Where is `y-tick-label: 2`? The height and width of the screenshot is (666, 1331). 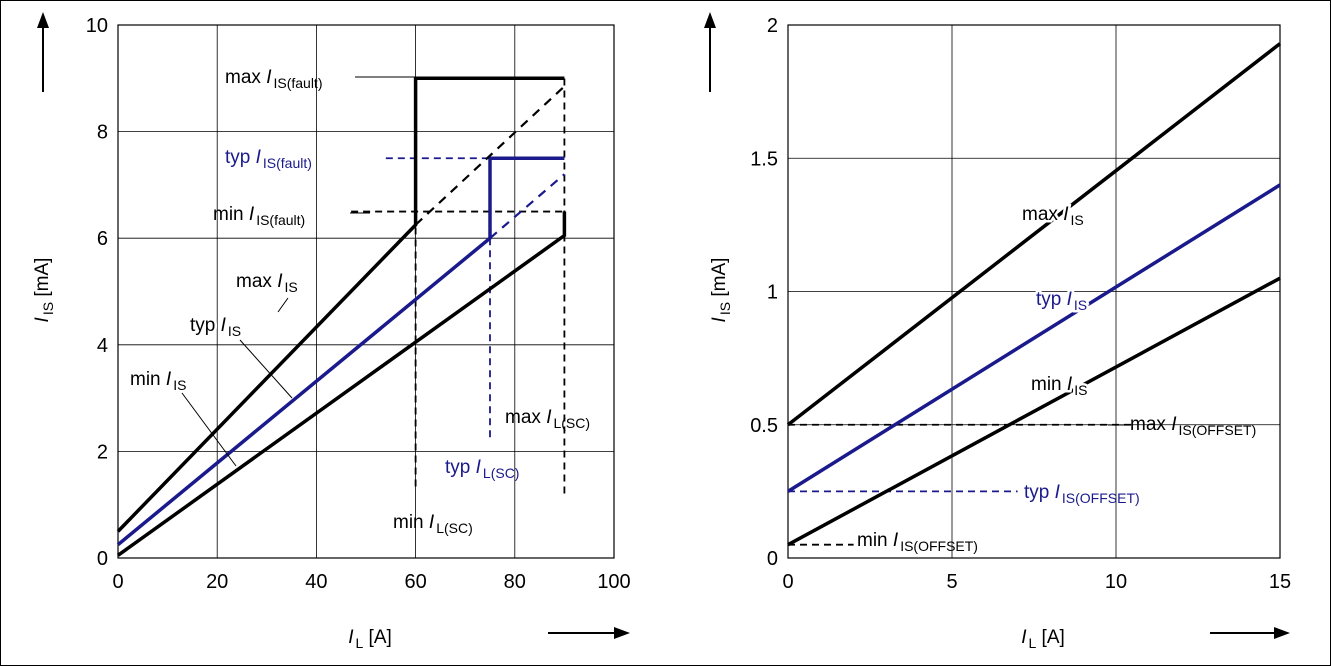
y-tick-label: 2 is located at coordinates (772, 26).